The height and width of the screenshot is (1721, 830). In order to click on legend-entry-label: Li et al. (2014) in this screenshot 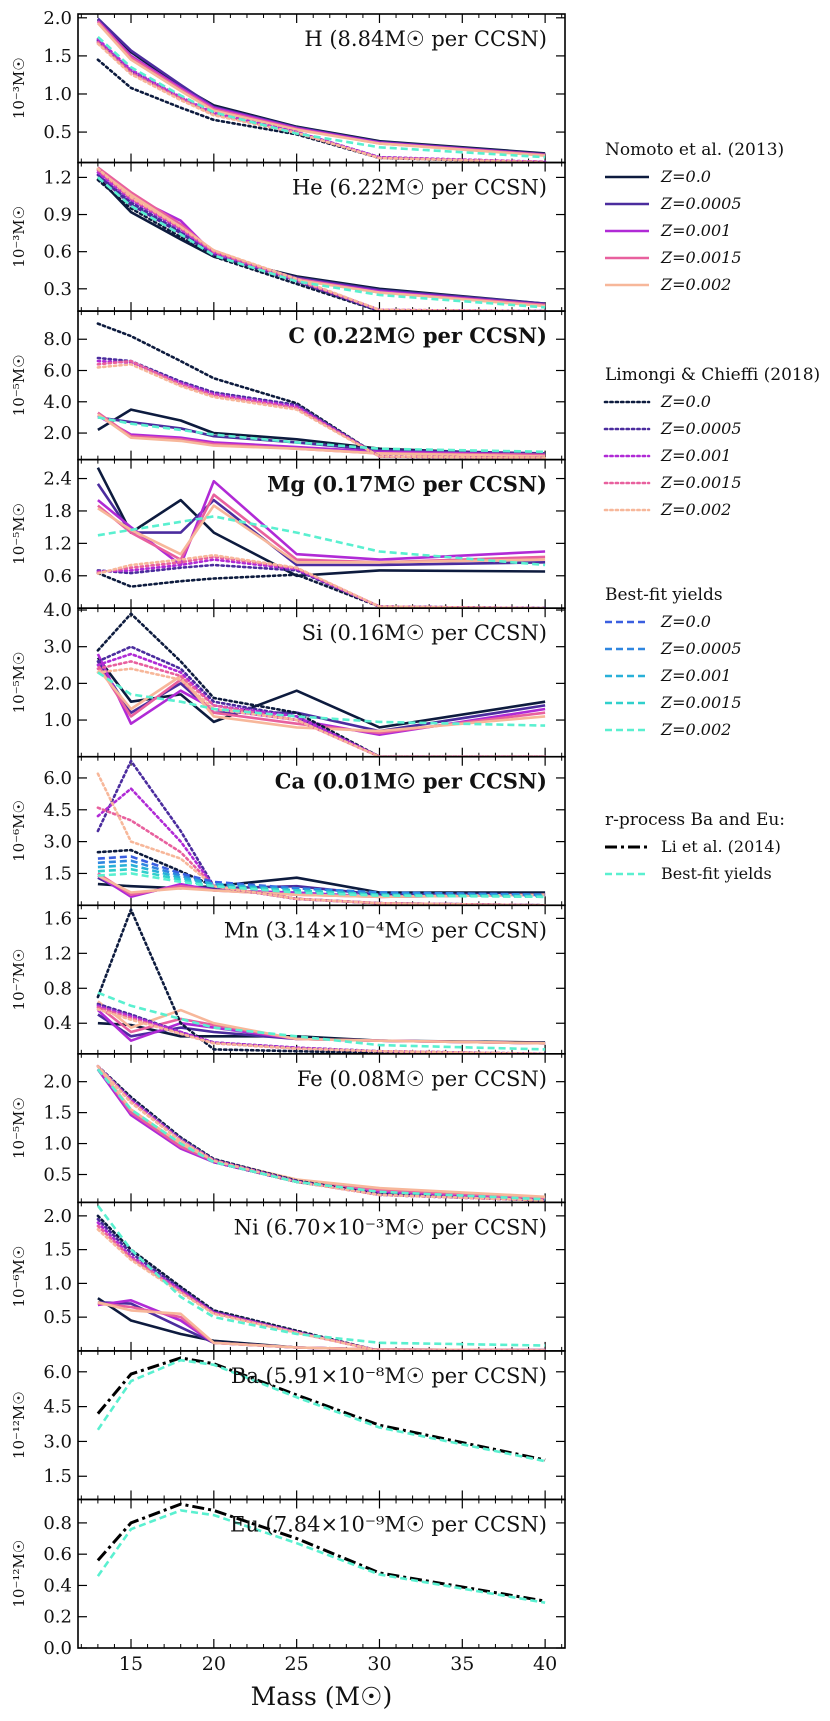, I will do `click(721, 846)`.